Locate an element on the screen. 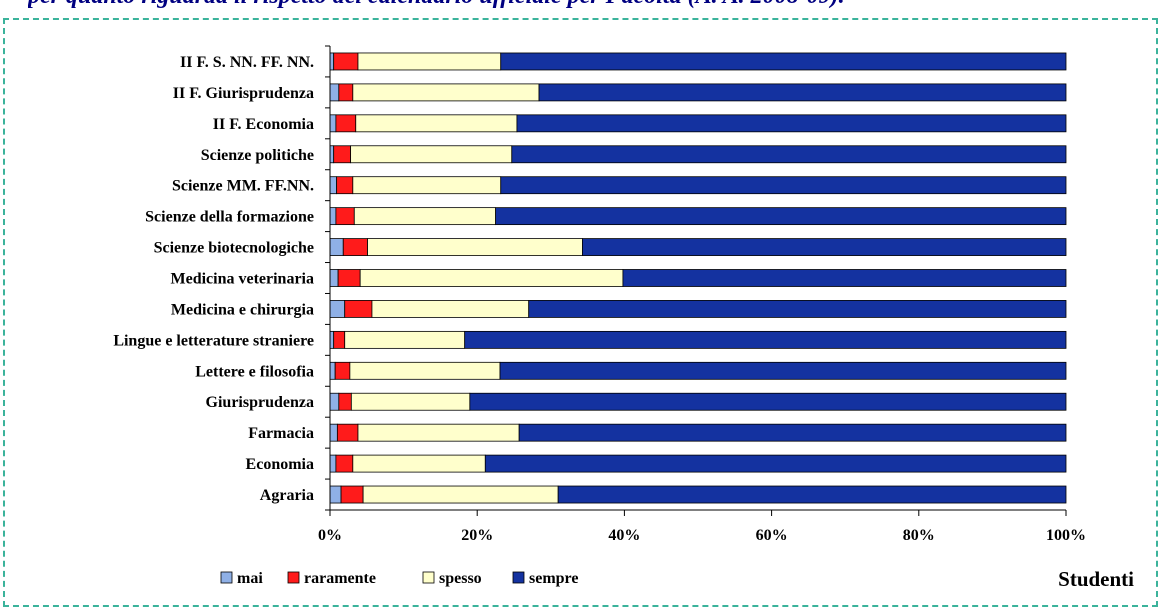 The height and width of the screenshot is (610, 1161). legend-swatch-sempre is located at coordinates (518, 577).